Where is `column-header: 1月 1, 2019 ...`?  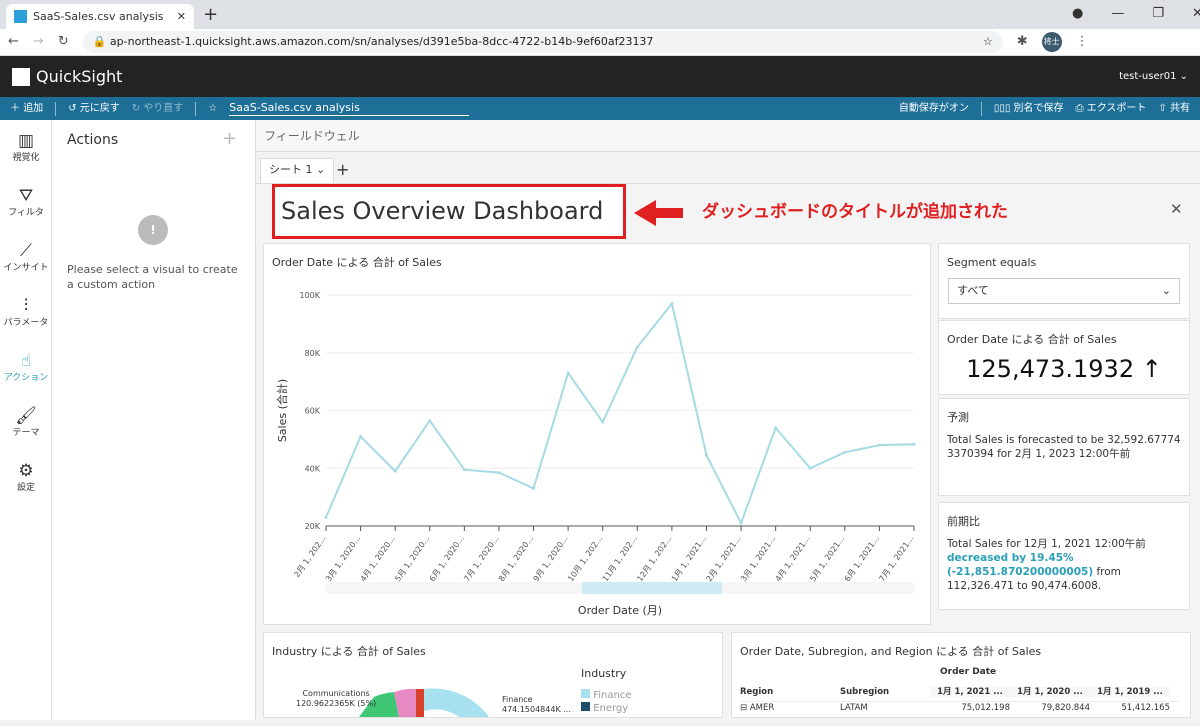
column-header: 1月 1, 2019 ... is located at coordinates (1130, 692).